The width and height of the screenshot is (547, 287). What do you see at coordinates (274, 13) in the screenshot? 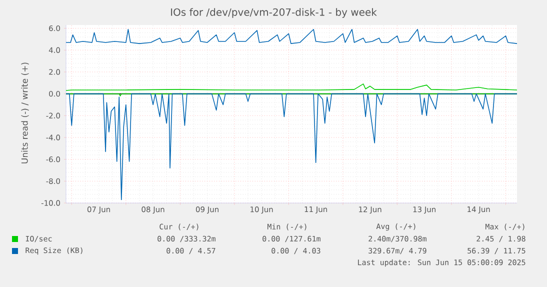
I see `chart-title: IOs for /dev/pve/vm-207-disk-1 - by week` at bounding box center [274, 13].